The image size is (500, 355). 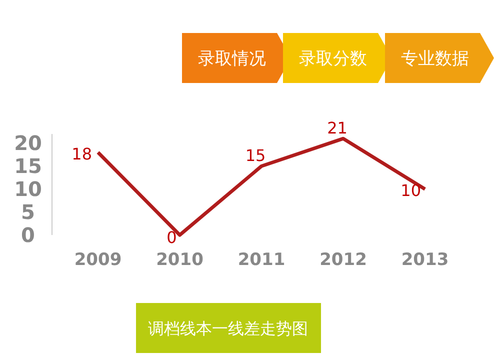 What do you see at coordinates (28, 143) in the screenshot?
I see `y-tick-label: 20` at bounding box center [28, 143].